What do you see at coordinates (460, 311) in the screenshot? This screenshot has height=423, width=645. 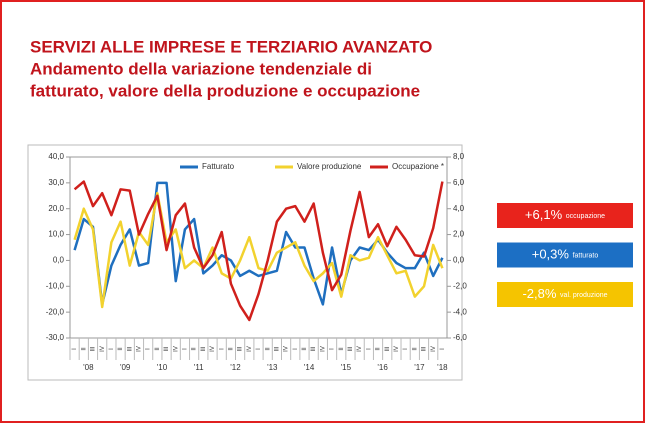 I see `y2-tick-label: -4,0` at bounding box center [460, 311].